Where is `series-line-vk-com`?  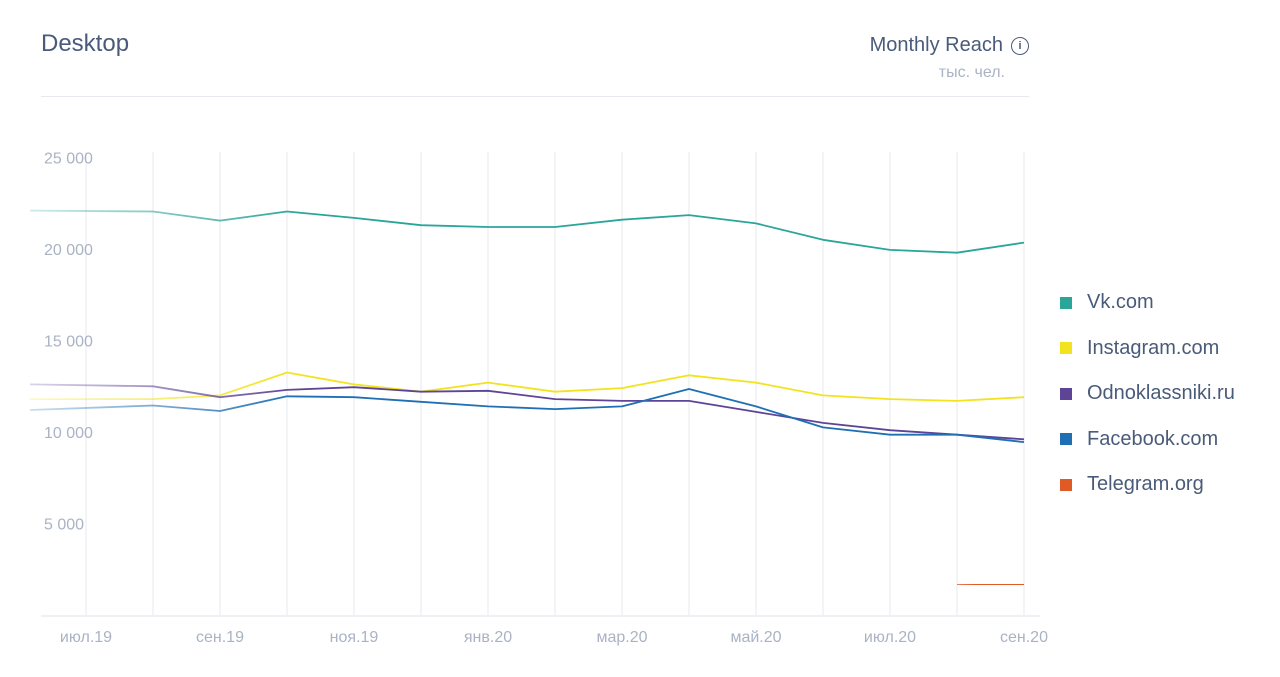 series-line-vk-com is located at coordinates (527, 231).